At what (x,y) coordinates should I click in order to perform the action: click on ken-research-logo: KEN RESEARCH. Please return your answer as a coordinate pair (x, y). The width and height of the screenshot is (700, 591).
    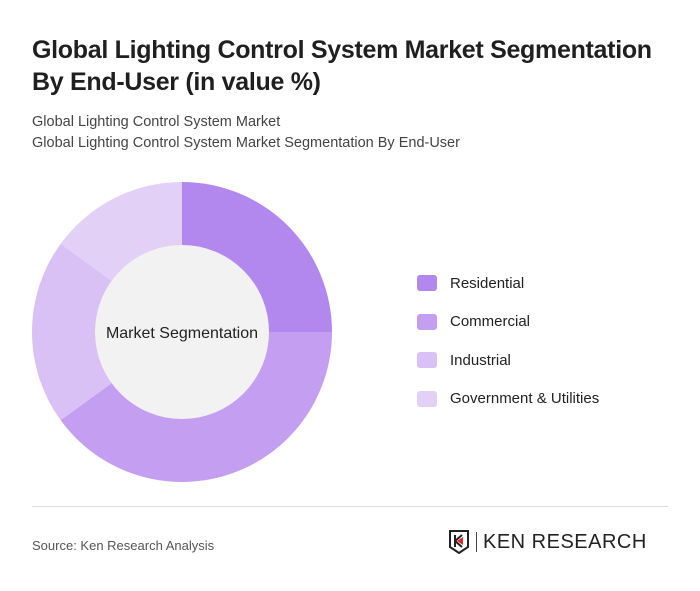
    Looking at the image, I should click on (547, 542).